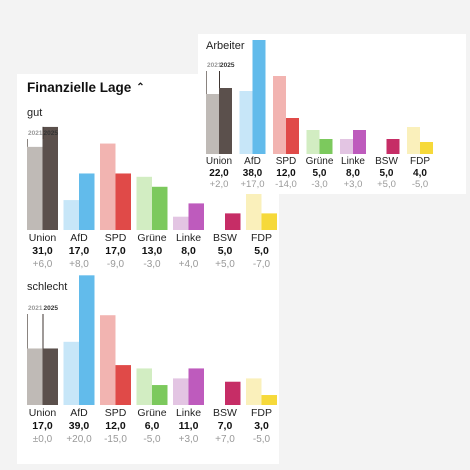  What do you see at coordinates (42, 426) in the screenshot?
I see `value-label-union: 17,0` at bounding box center [42, 426].